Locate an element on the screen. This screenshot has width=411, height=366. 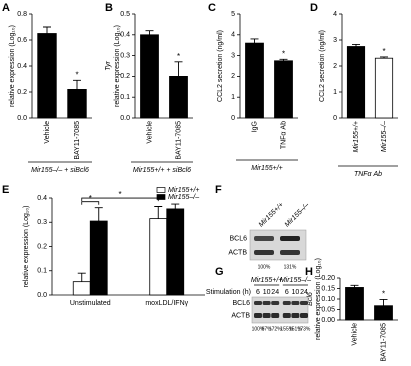
panel-label: D is located at coordinates (314, 8).